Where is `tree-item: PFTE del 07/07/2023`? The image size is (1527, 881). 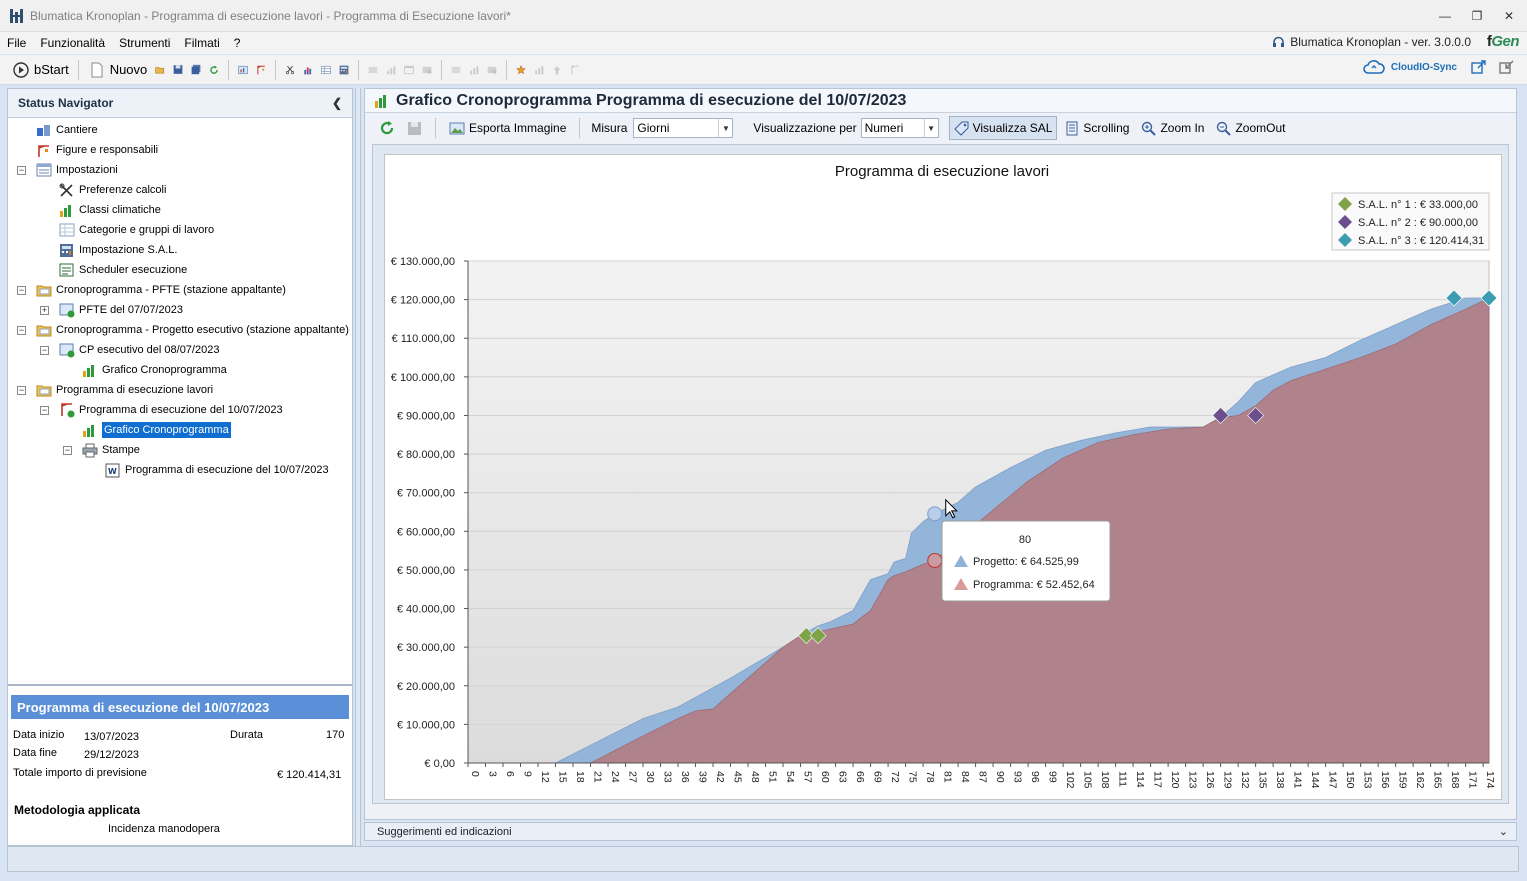 tree-item: PFTE del 07/07/2023 is located at coordinates (120, 310).